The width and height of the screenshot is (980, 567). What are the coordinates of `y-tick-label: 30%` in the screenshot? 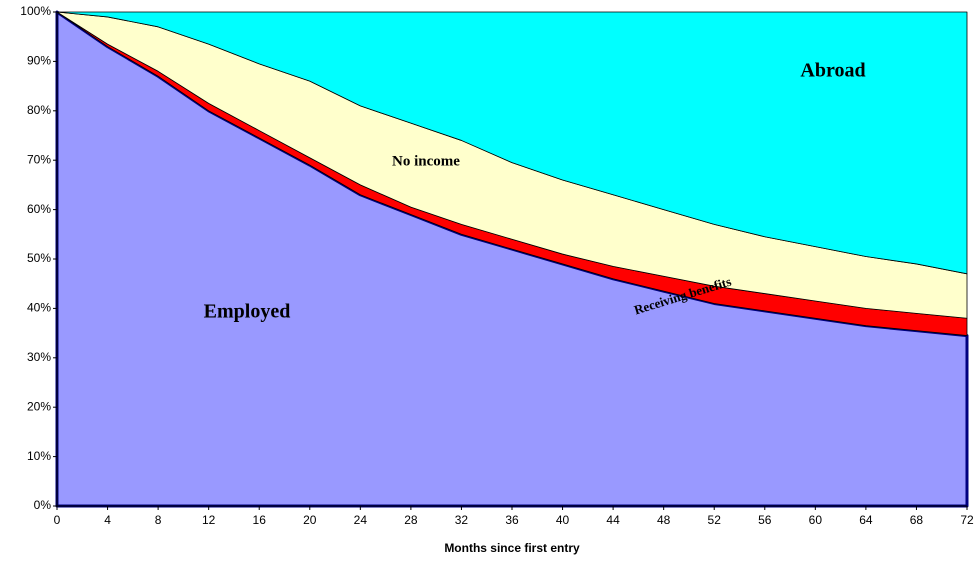 It's located at (39, 357).